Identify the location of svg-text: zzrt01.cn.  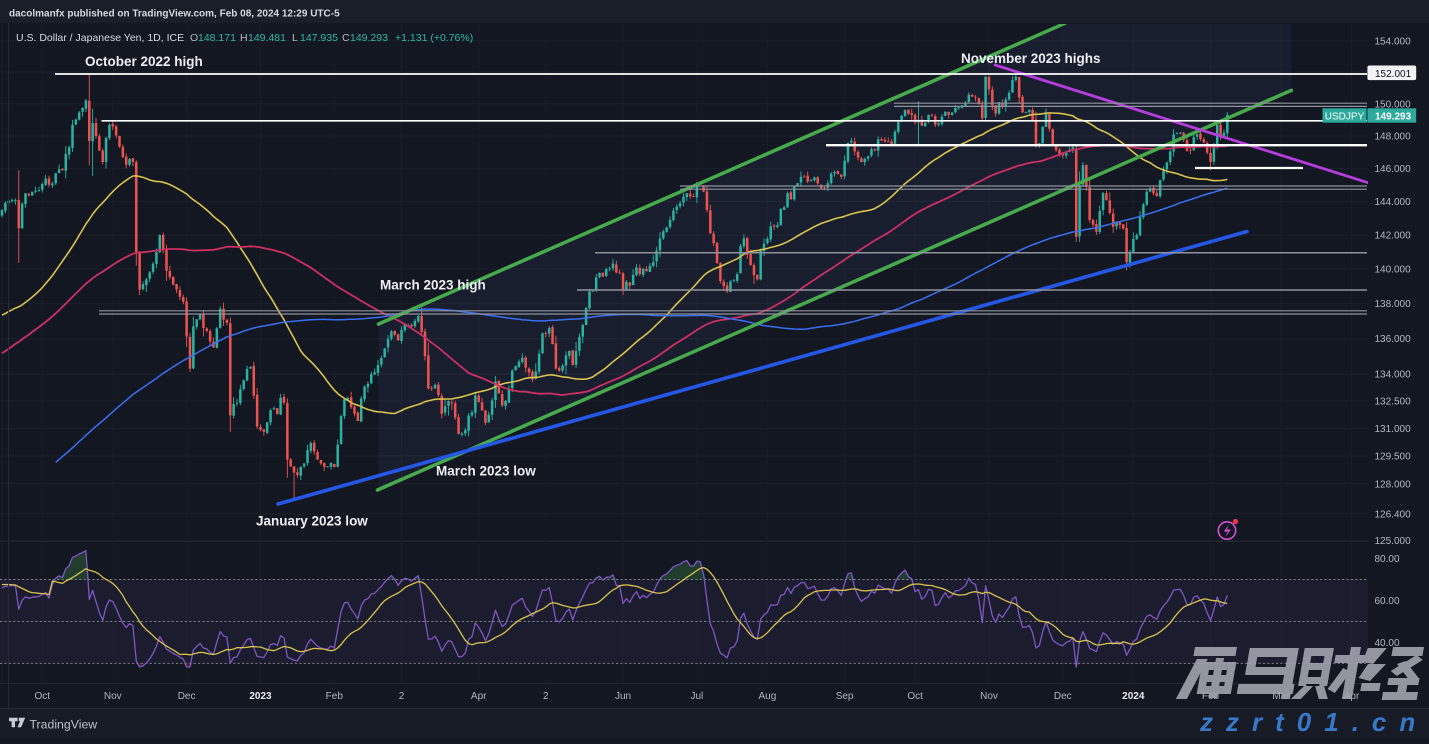
(1313, 722).